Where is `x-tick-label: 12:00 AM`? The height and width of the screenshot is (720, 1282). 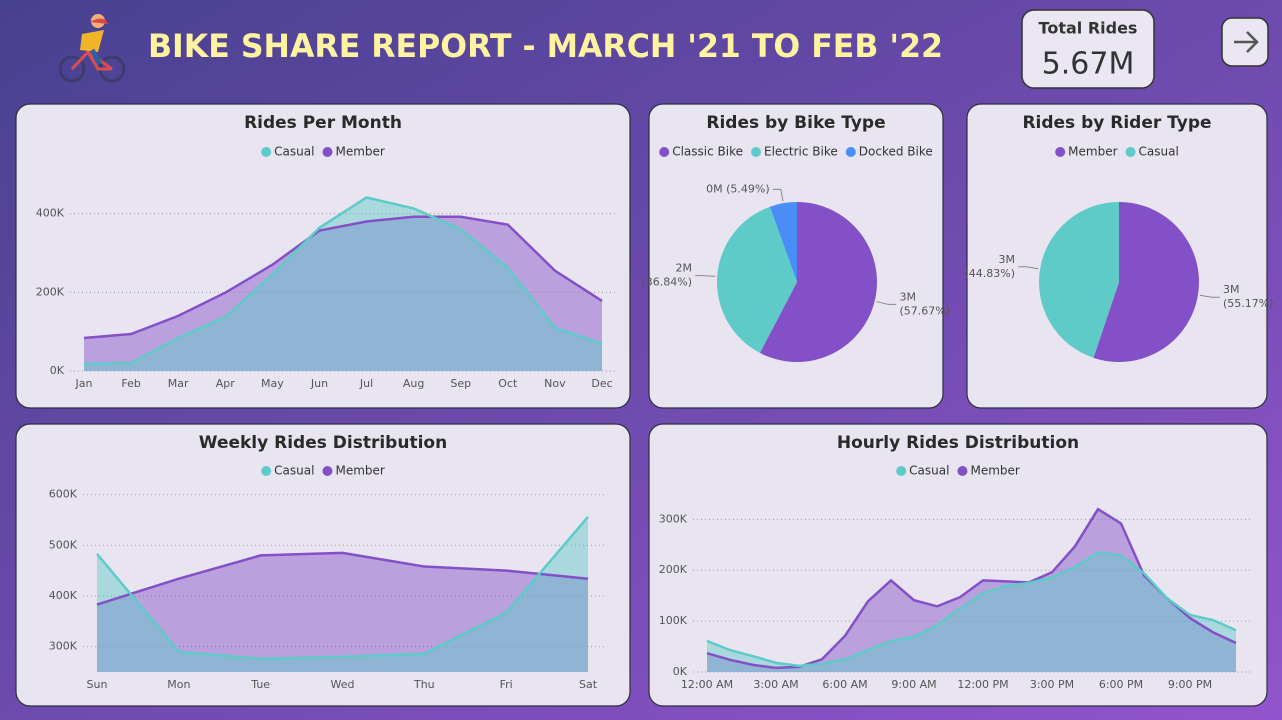 x-tick-label: 12:00 AM is located at coordinates (707, 684).